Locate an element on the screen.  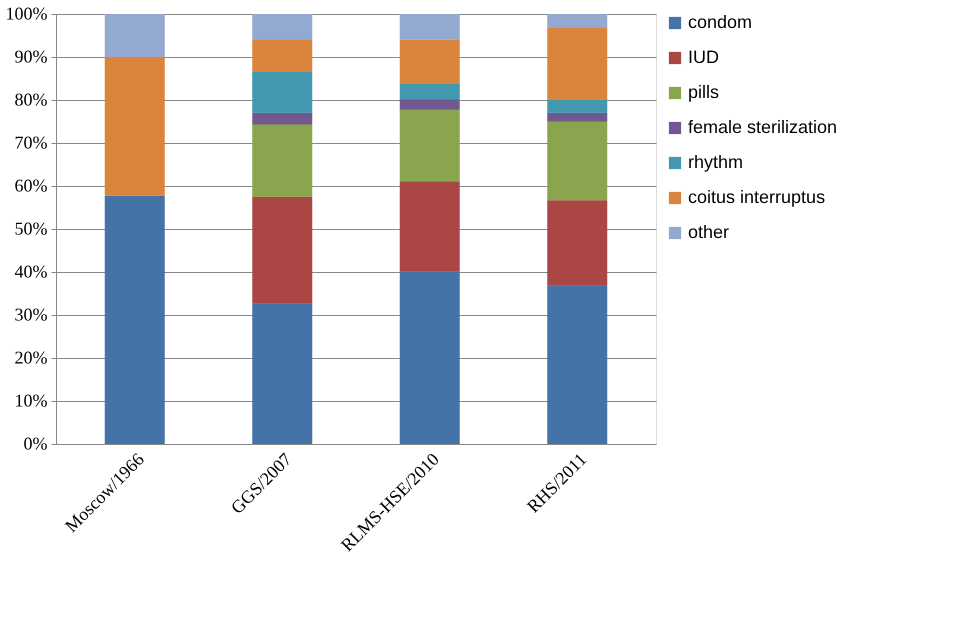
legend-label: pills is located at coordinates (704, 92).